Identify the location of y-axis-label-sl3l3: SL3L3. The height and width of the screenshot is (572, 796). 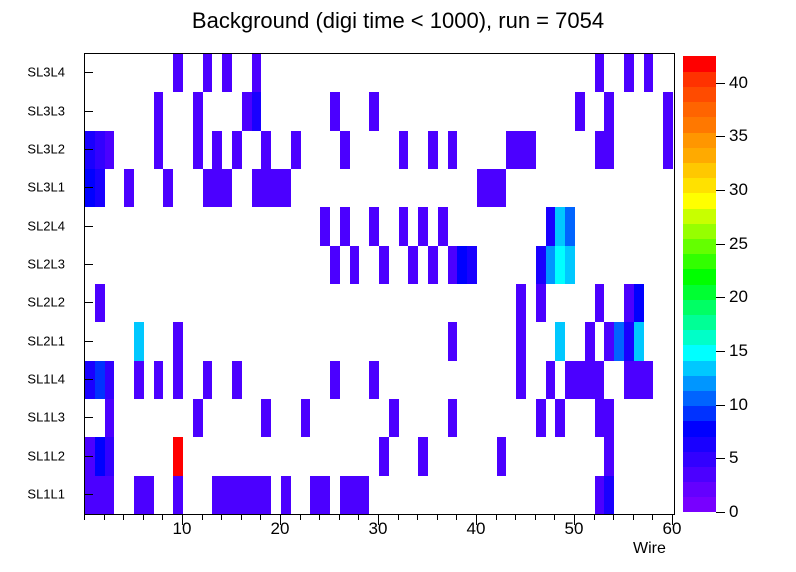
(46, 110).